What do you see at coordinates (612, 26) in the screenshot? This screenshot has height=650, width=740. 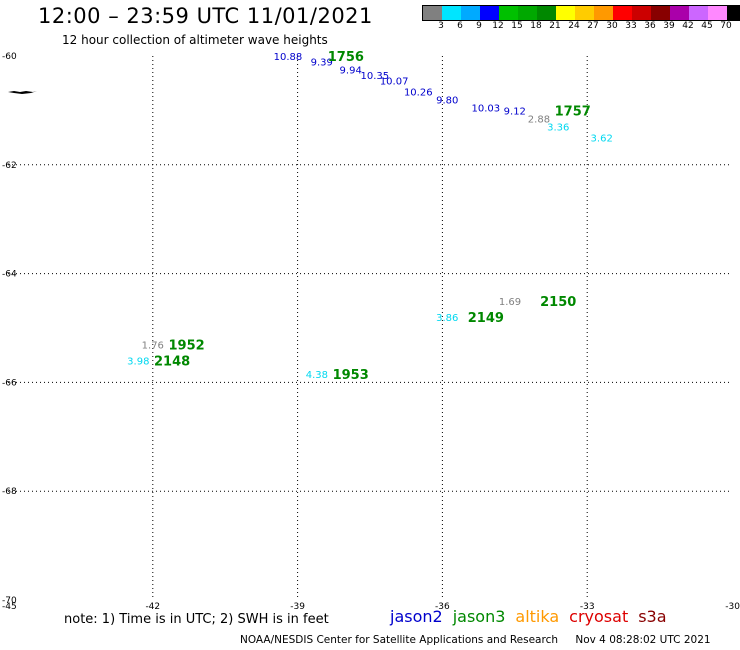 I see `legend-label: 30` at bounding box center [612, 26].